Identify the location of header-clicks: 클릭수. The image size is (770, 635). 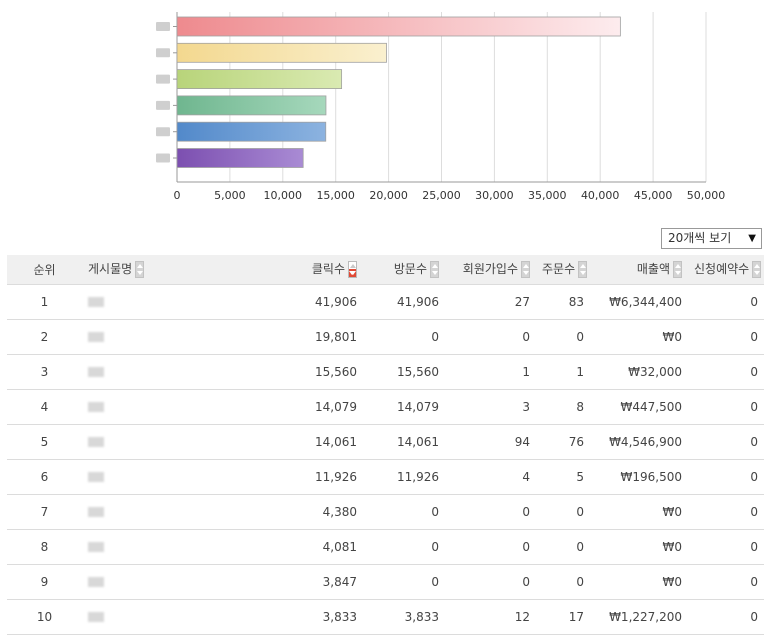
(320, 270).